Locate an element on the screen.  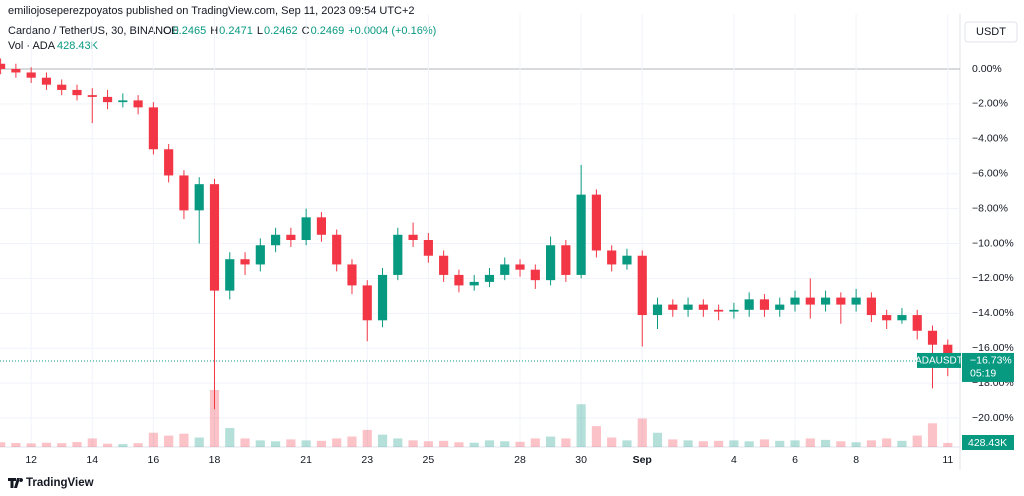
currency: USDT is located at coordinates (991, 32).